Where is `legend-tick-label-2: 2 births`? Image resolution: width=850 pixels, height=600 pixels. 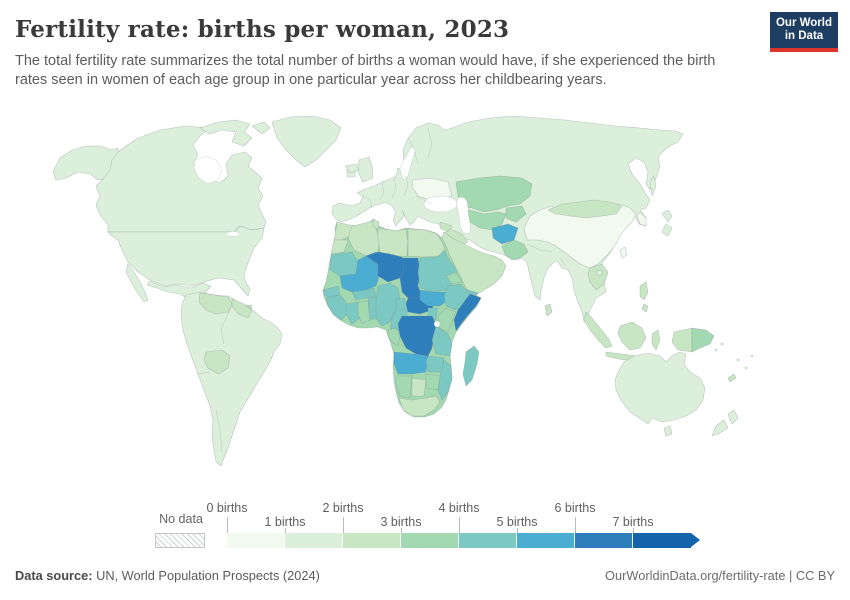
legend-tick-label-2: 2 births is located at coordinates (343, 508).